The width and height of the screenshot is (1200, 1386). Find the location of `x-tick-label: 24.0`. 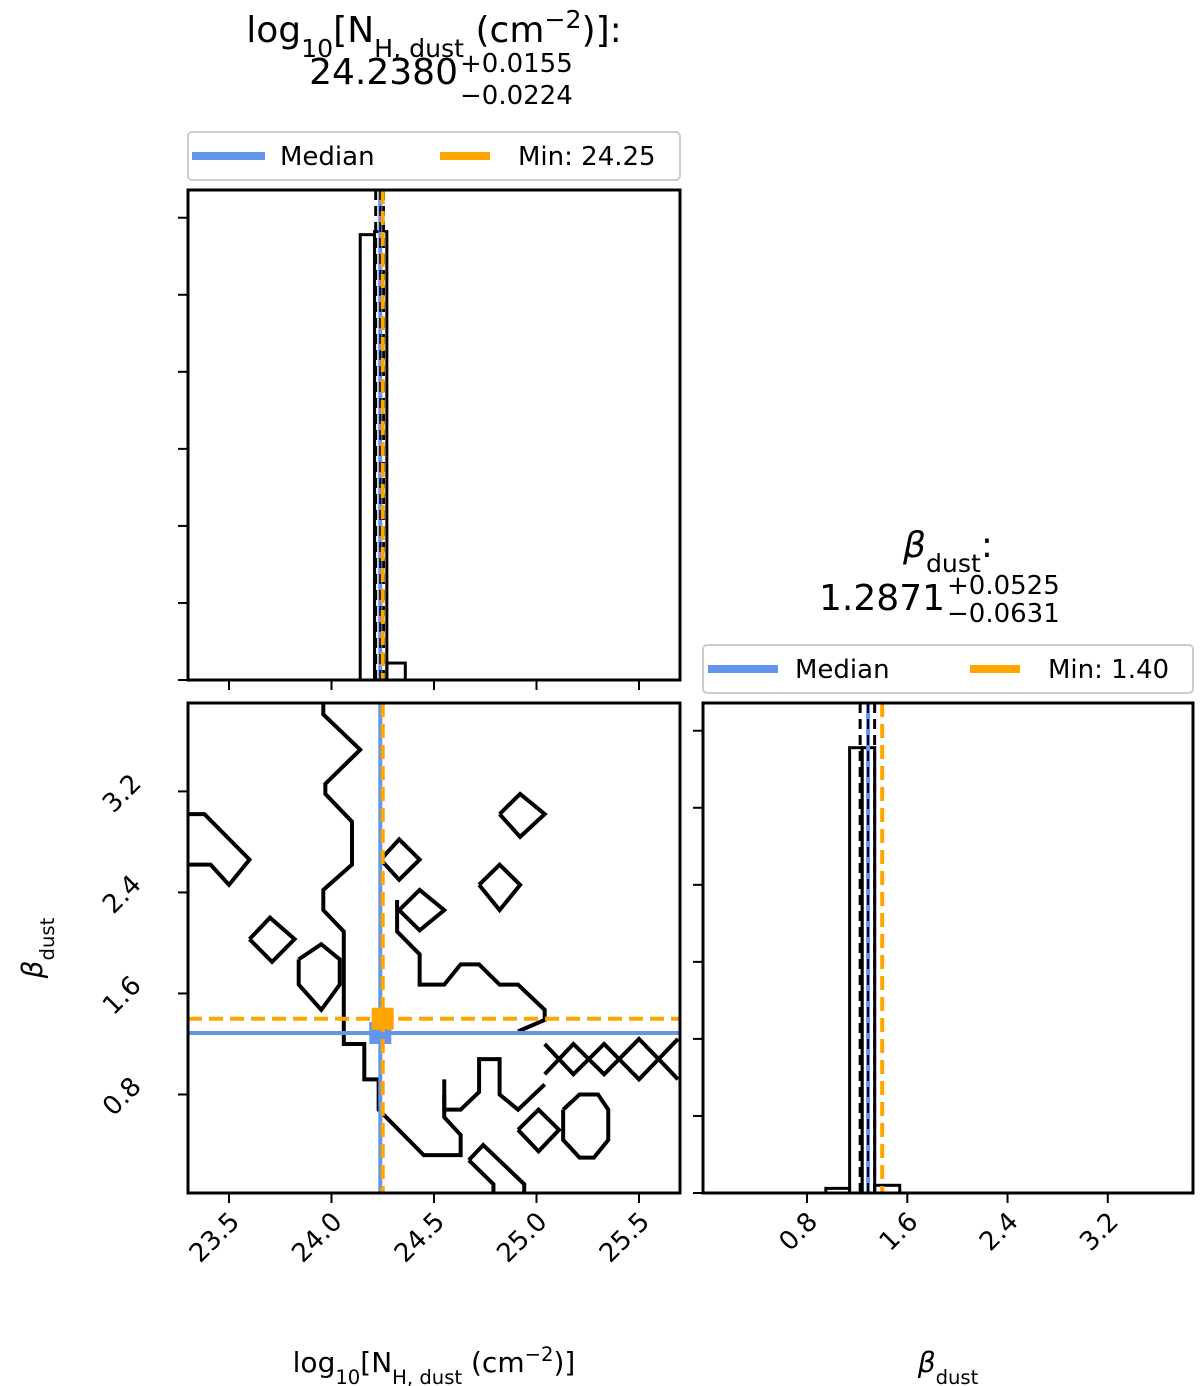

x-tick-label: 24.0 is located at coordinates (317, 1238).